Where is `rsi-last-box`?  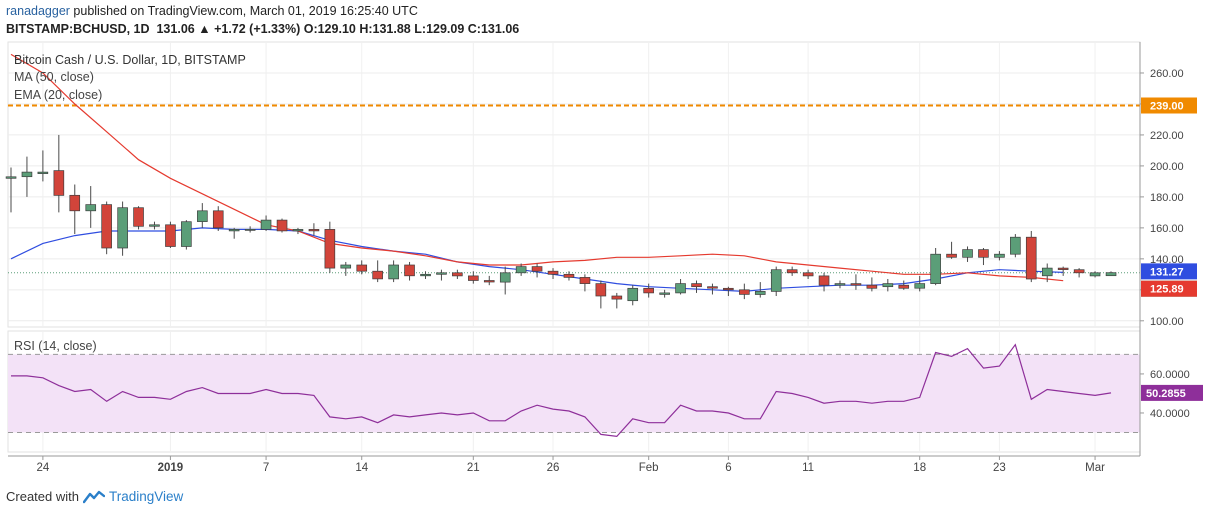 rsi-last-box is located at coordinates (1172, 392).